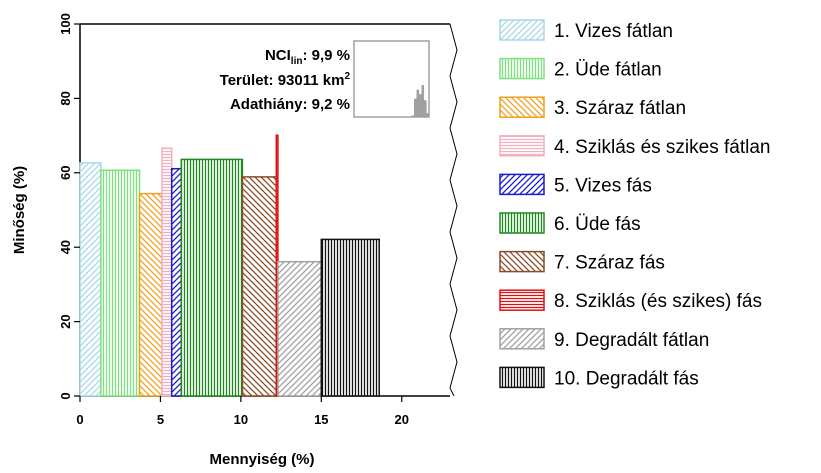 The image size is (821, 473). What do you see at coordinates (603, 185) in the screenshot?
I see `legend-label: 5. Vizes fás` at bounding box center [603, 185].